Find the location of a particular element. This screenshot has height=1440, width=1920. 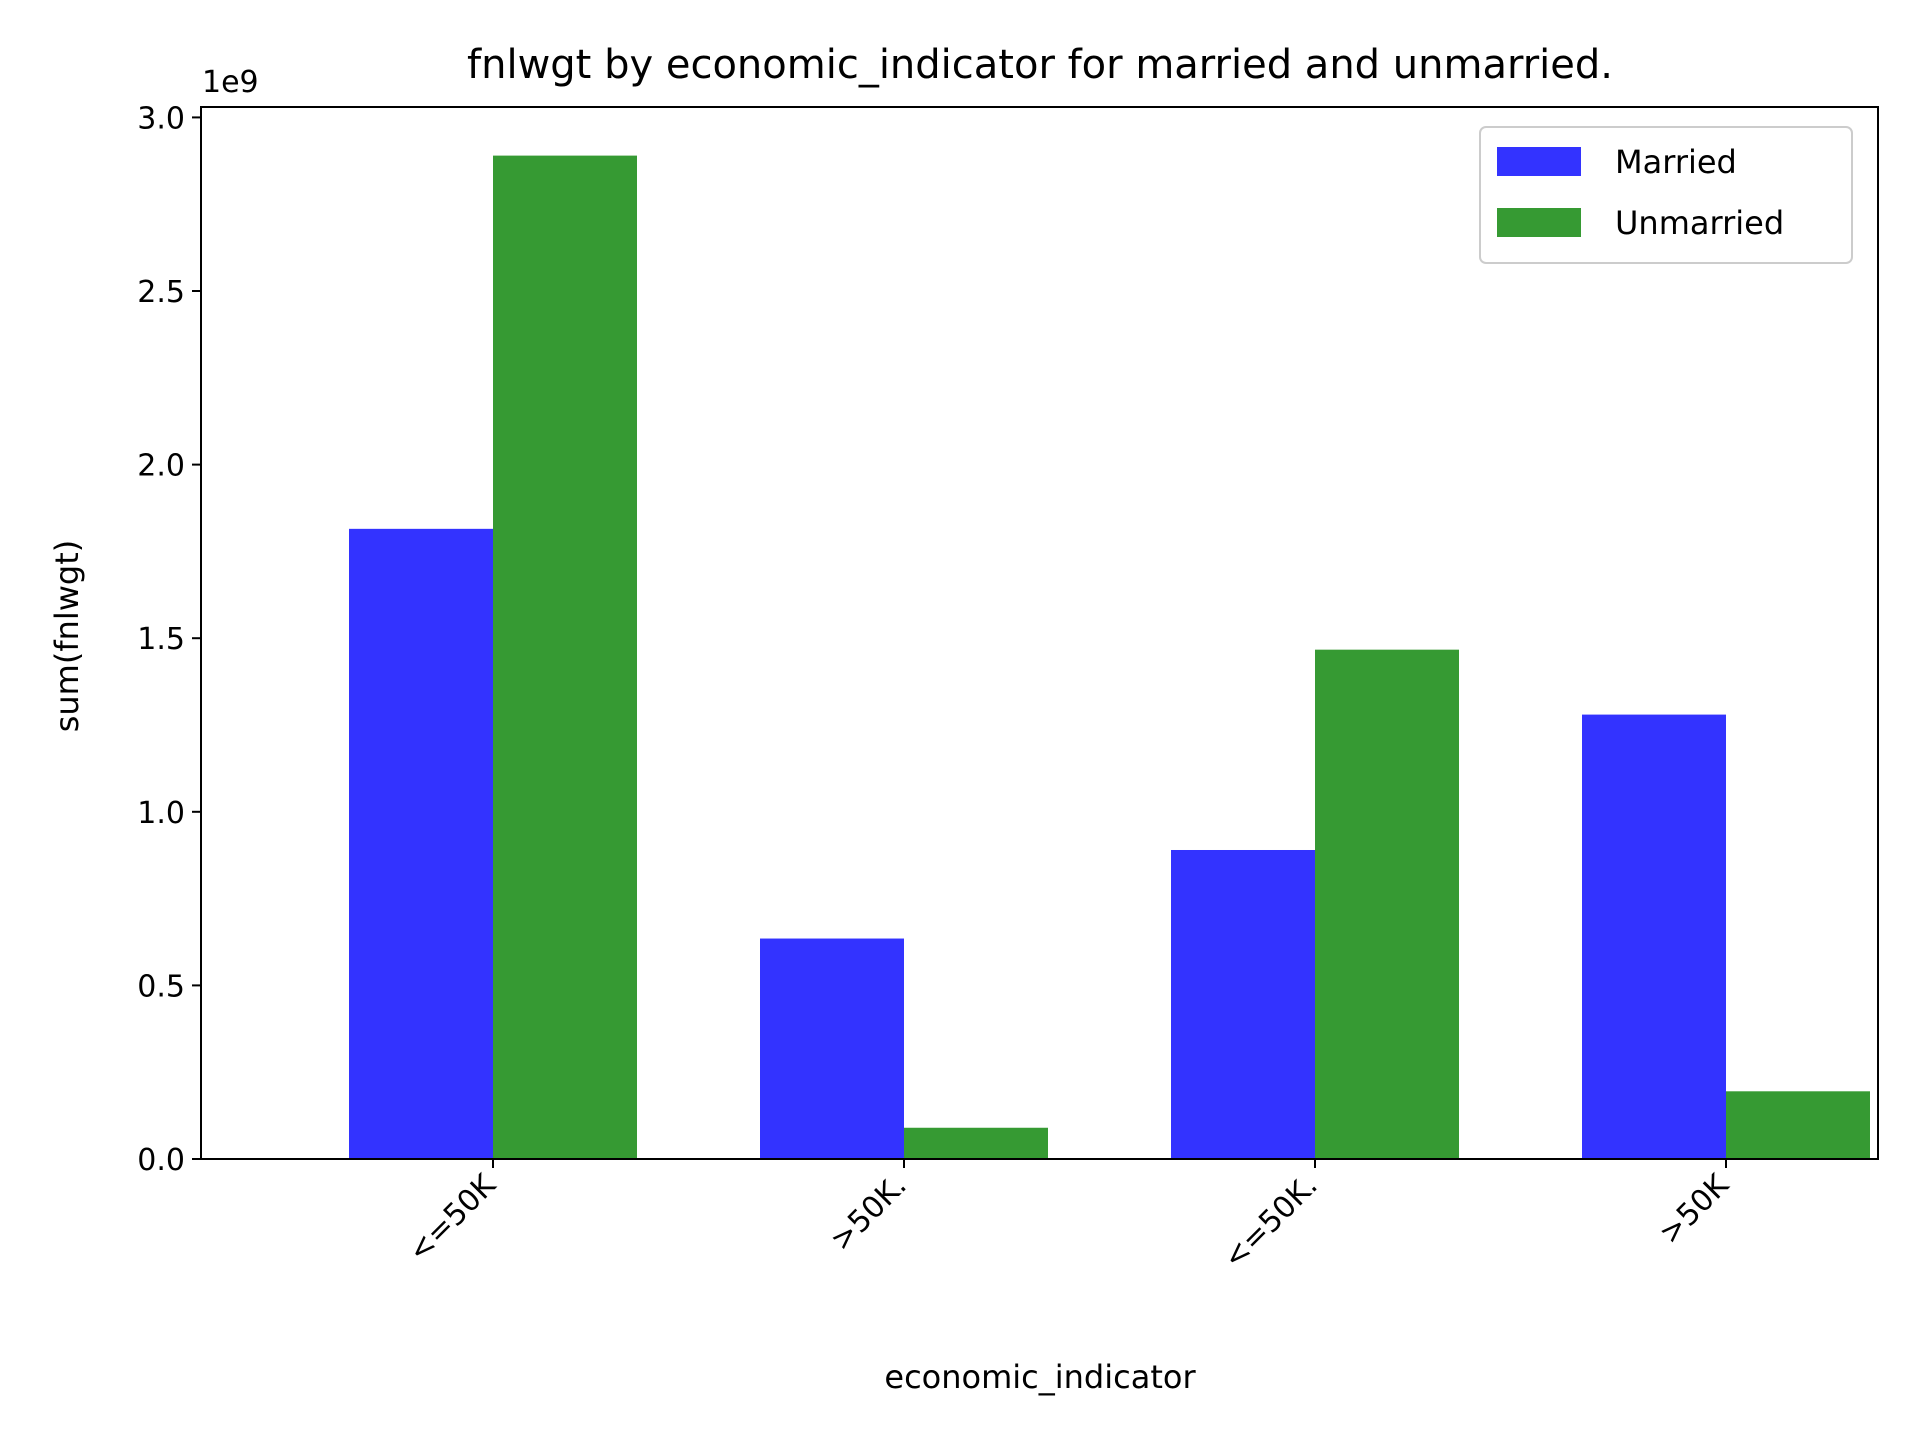

y-tick-label: 0.5 is located at coordinates (161, 986).